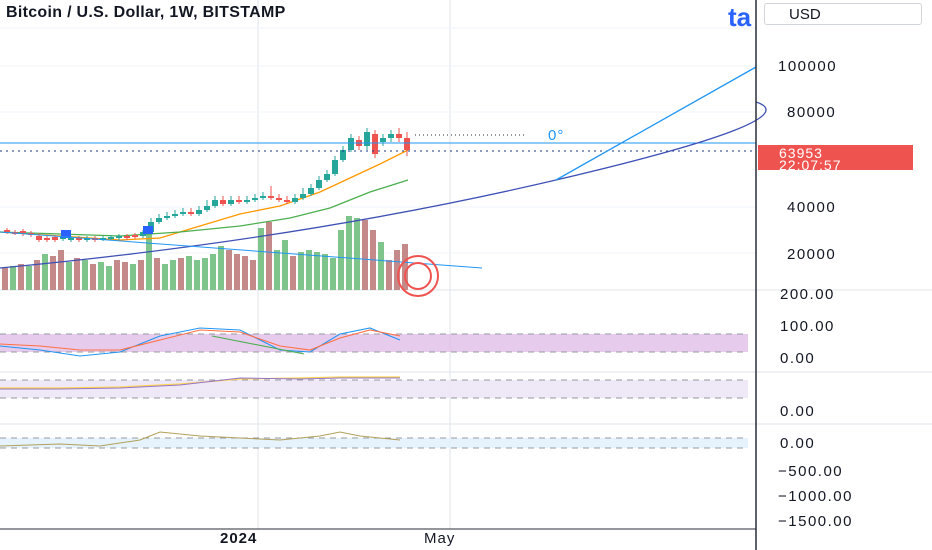  I want to click on earnings-marker-ring, so click(418, 276).